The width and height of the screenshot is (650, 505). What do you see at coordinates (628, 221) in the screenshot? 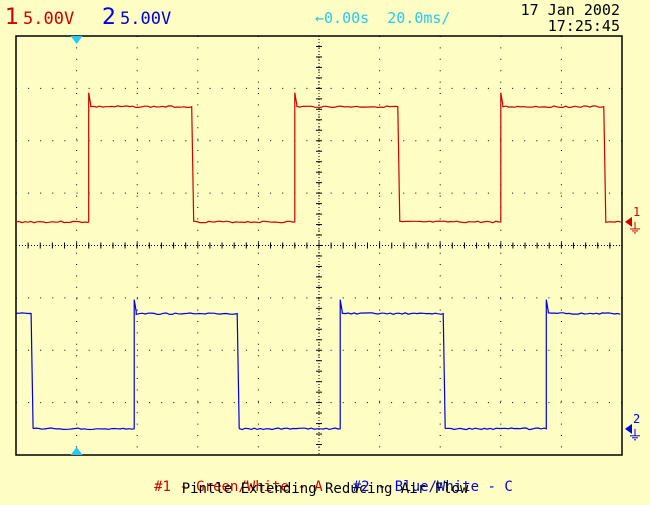
I see `ch1-ground-marker` at bounding box center [628, 221].